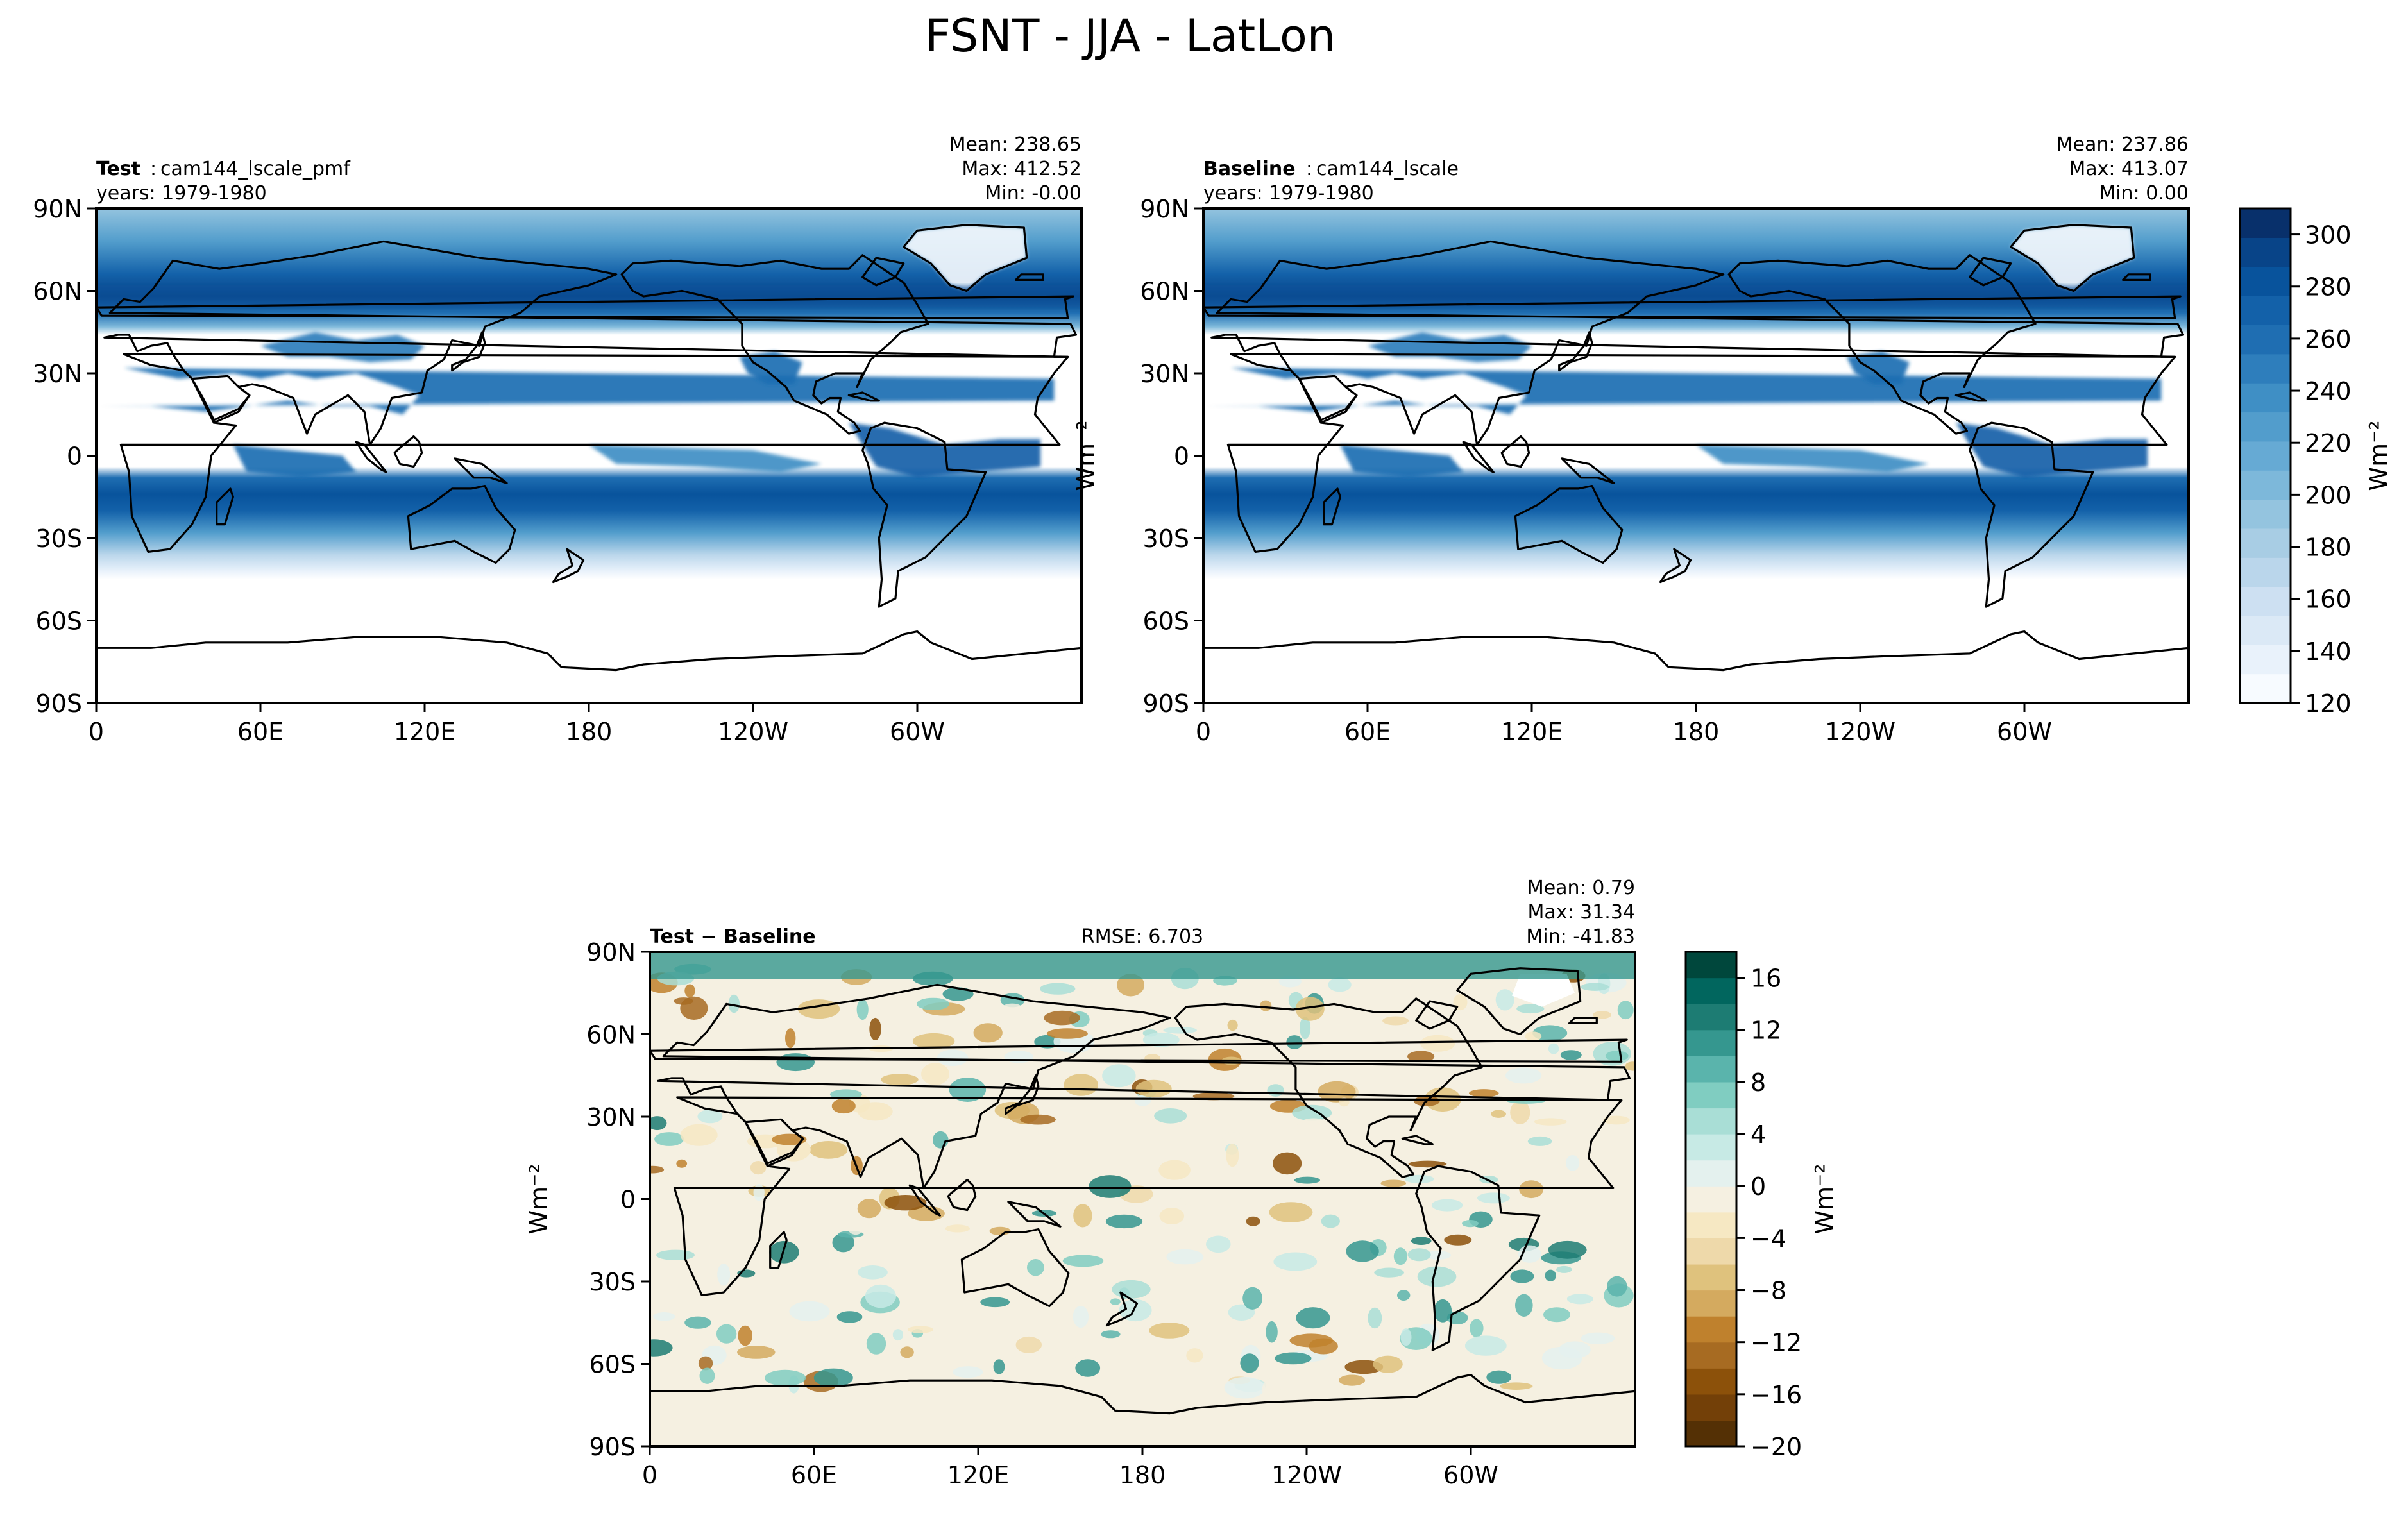 Image resolution: width=2408 pixels, height=1513 pixels. What do you see at coordinates (57, 292) in the screenshot?
I see `y-tick-label: 60N` at bounding box center [57, 292].